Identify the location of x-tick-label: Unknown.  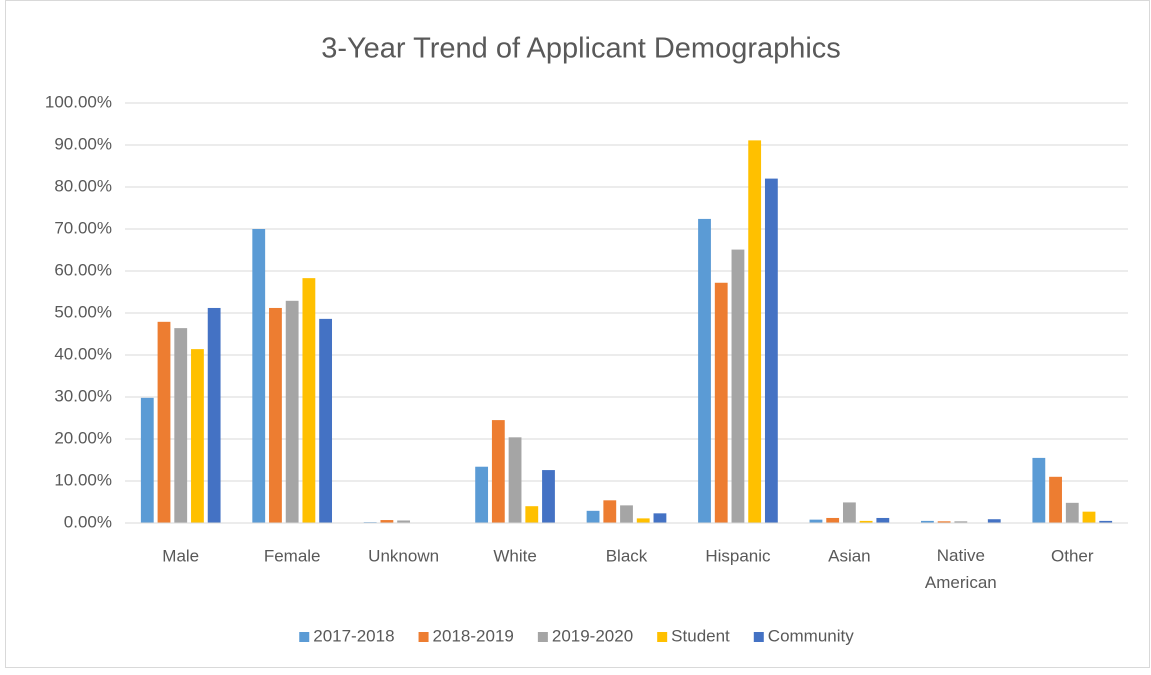
(403, 555).